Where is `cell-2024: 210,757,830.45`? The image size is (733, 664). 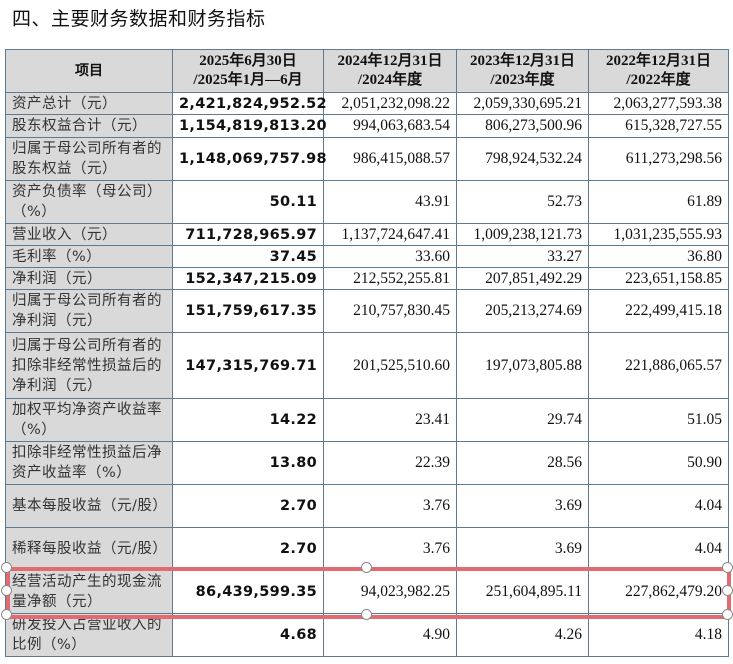
cell-2024: 210,757,830.45 is located at coordinates (390, 311).